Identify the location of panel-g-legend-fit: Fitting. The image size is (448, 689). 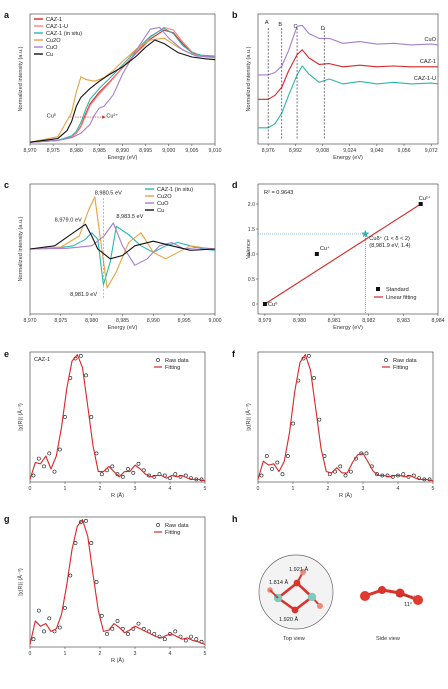
(172, 533).